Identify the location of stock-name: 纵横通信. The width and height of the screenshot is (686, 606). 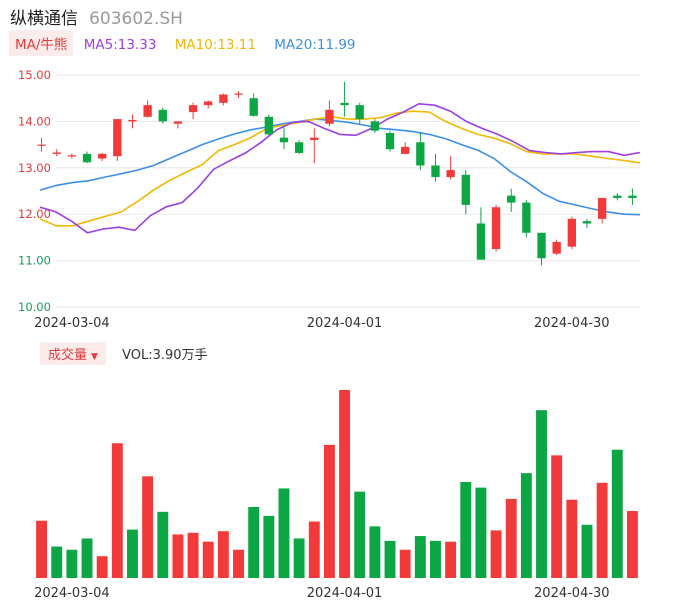
(44, 19).